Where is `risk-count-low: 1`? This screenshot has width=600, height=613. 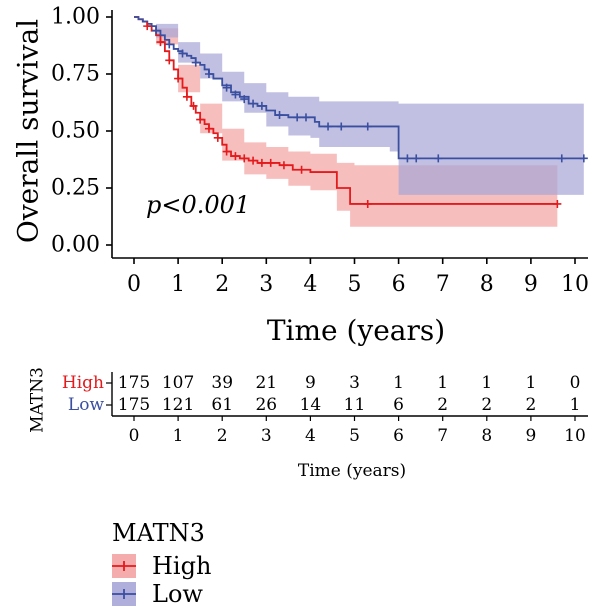 risk-count-low: 1 is located at coordinates (575, 405).